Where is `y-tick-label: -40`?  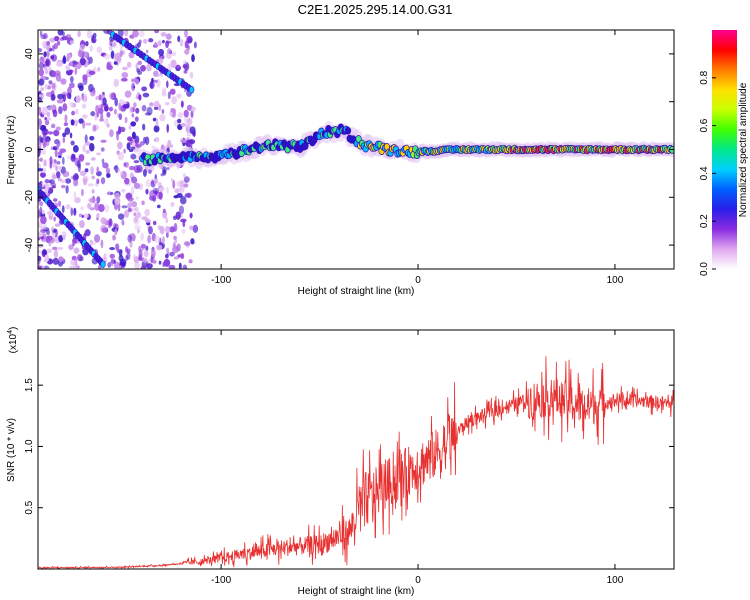 y-tick-label: -40 is located at coordinates (29, 244).